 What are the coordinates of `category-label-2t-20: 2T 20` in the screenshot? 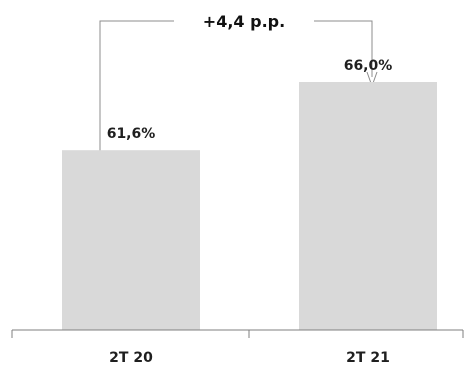 It's located at (131, 358).